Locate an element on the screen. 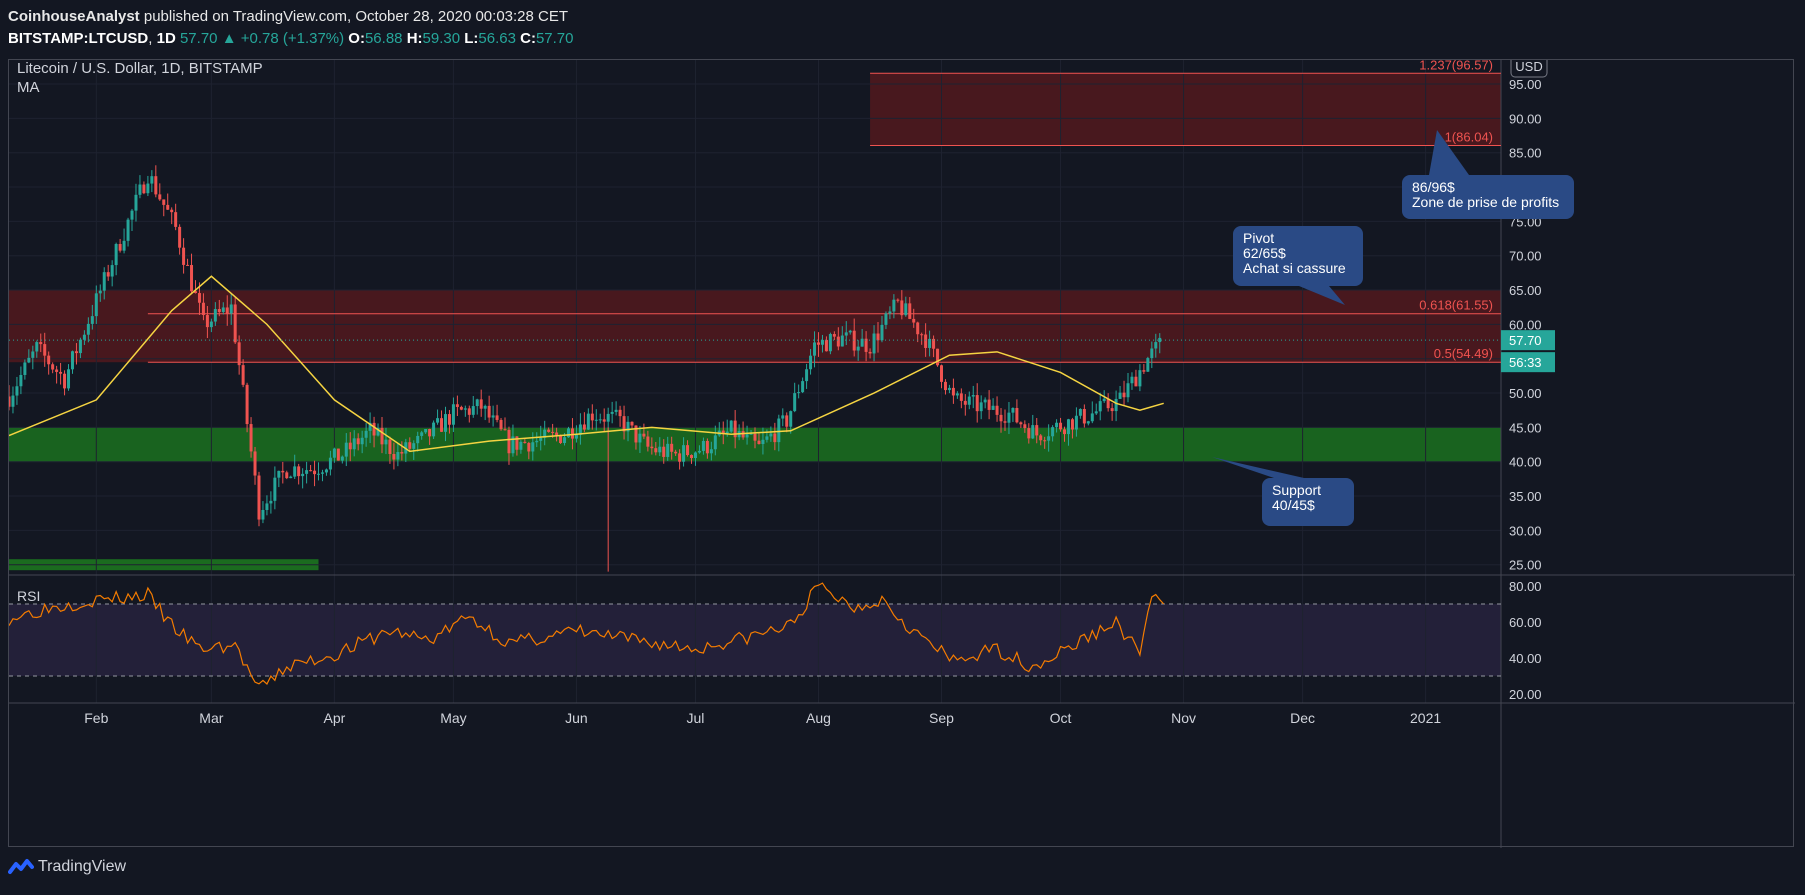  rsi-tick-label: 60.00 is located at coordinates (1525, 622).